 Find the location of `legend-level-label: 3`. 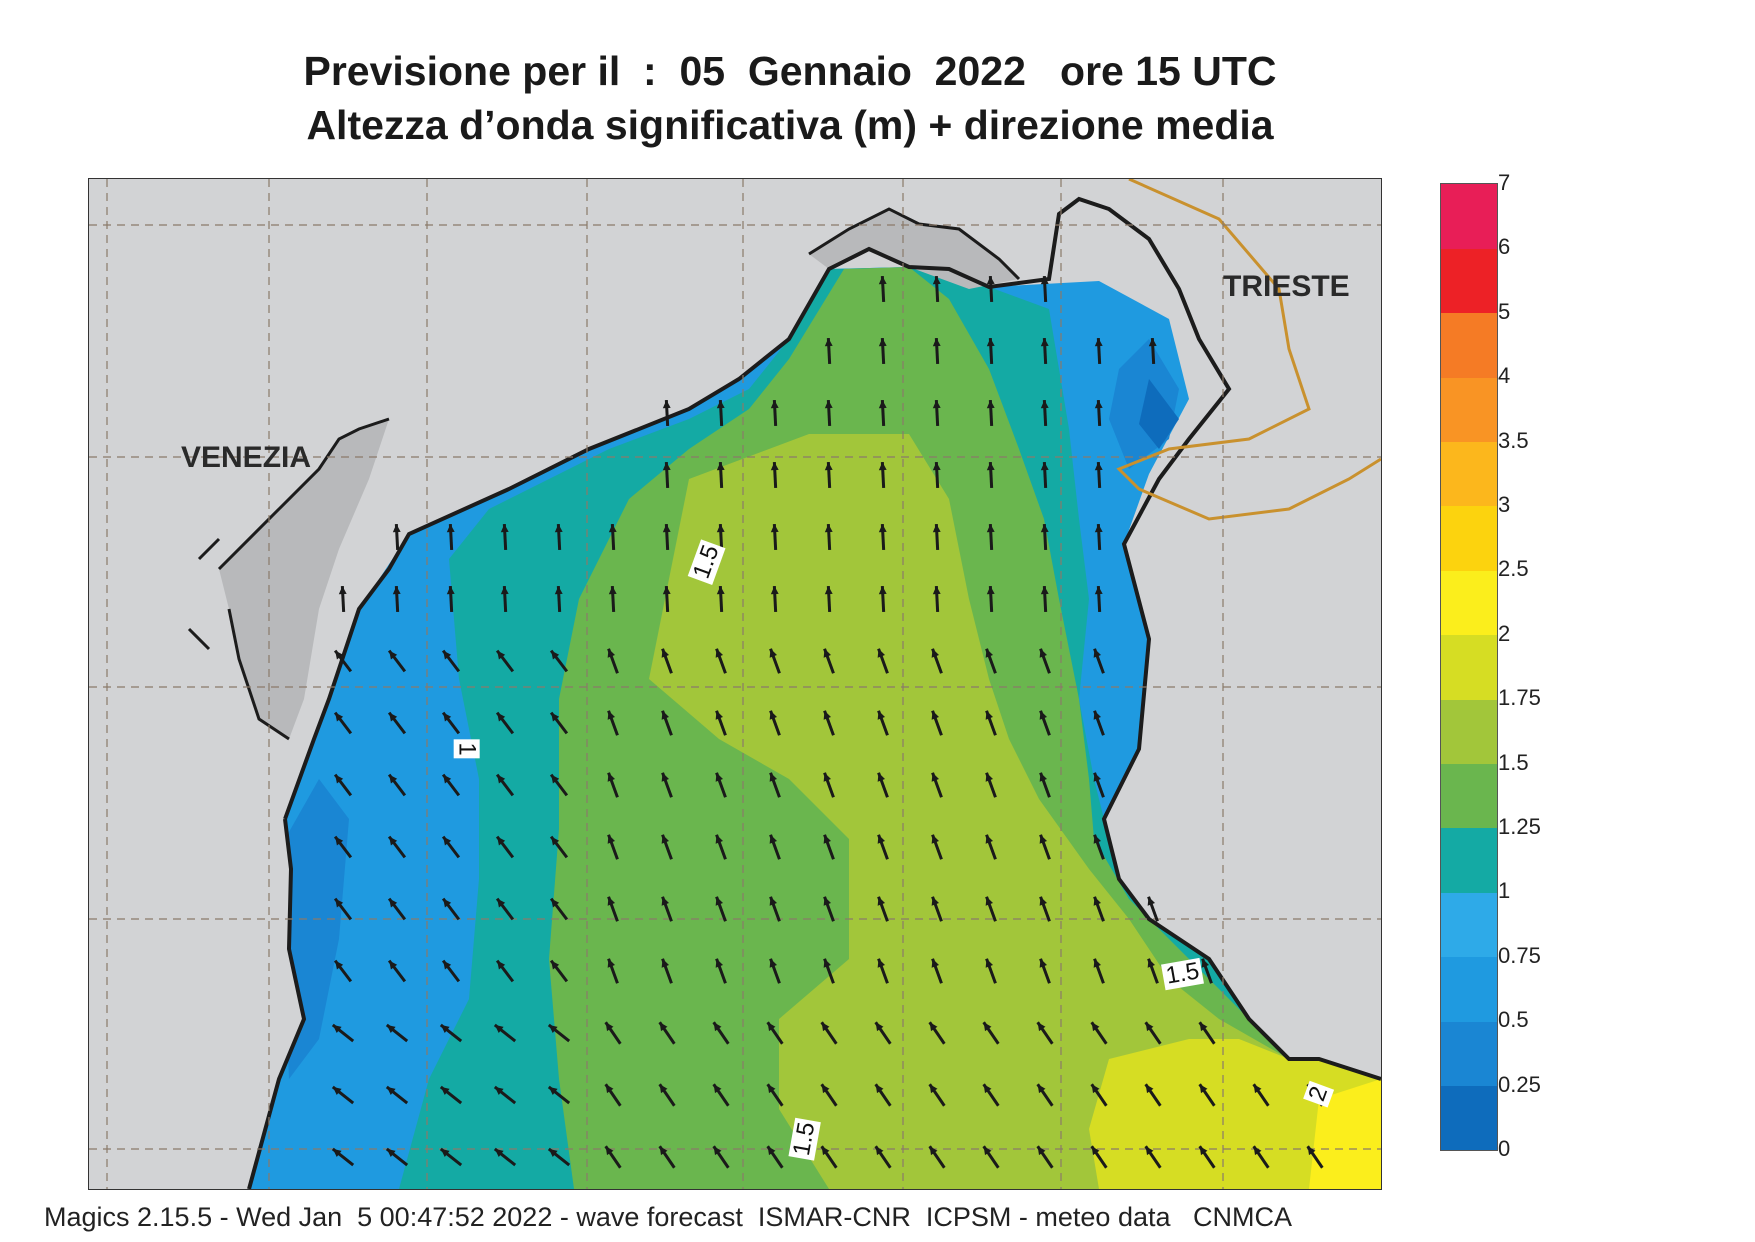

legend-level-label: 3 is located at coordinates (1504, 504).